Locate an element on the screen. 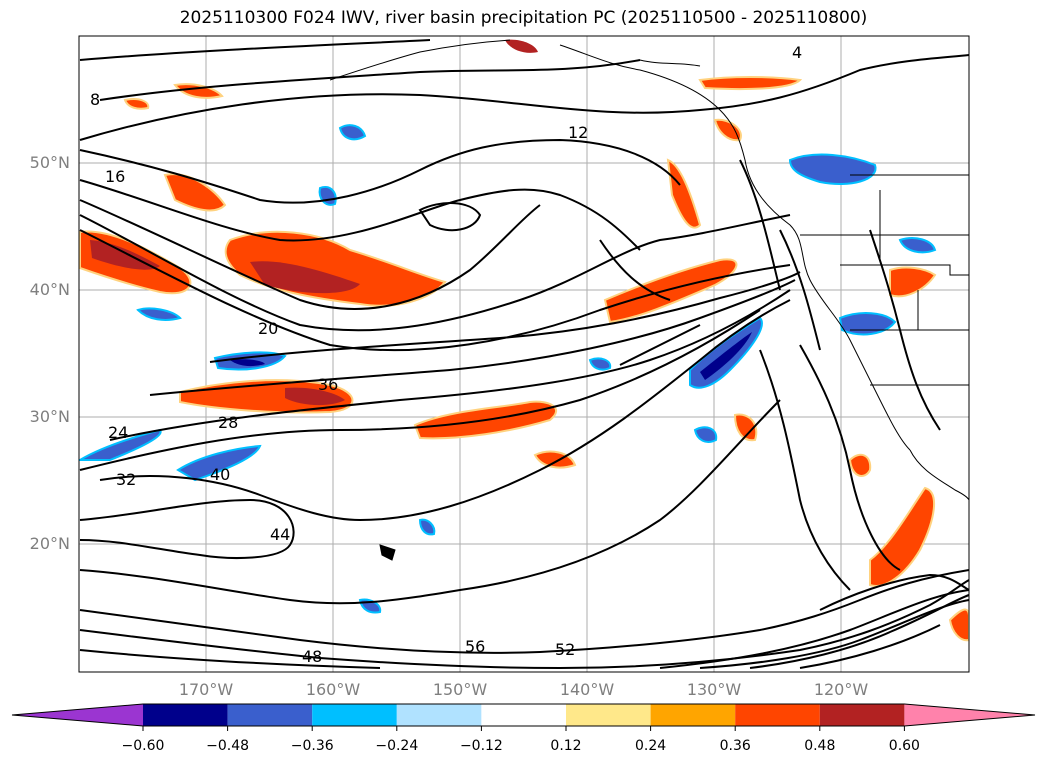 Image resolution: width=1047 pixels, height=765 pixels. lon-label-140w: 140°W is located at coordinates (587, 689).